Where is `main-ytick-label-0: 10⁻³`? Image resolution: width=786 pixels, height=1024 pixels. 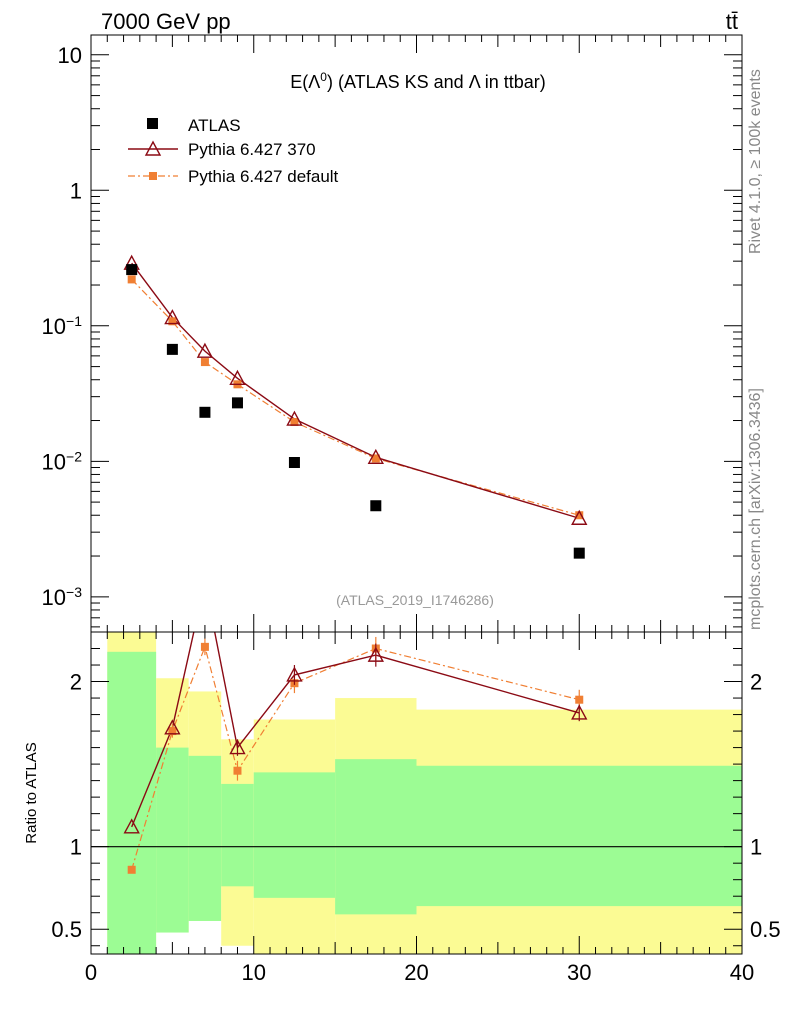 main-ytick-label-0: 10⁻³ is located at coordinates (62, 597).